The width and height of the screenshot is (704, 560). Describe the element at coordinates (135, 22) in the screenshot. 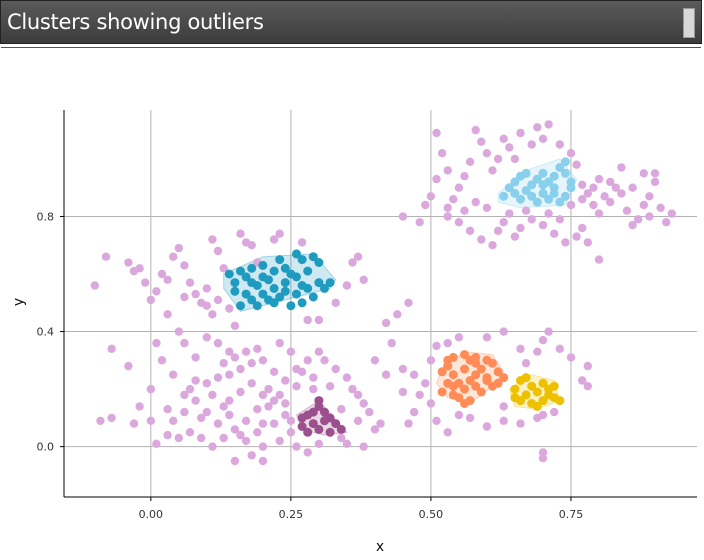

I see `window-title: Clusters showing outliers` at that location.